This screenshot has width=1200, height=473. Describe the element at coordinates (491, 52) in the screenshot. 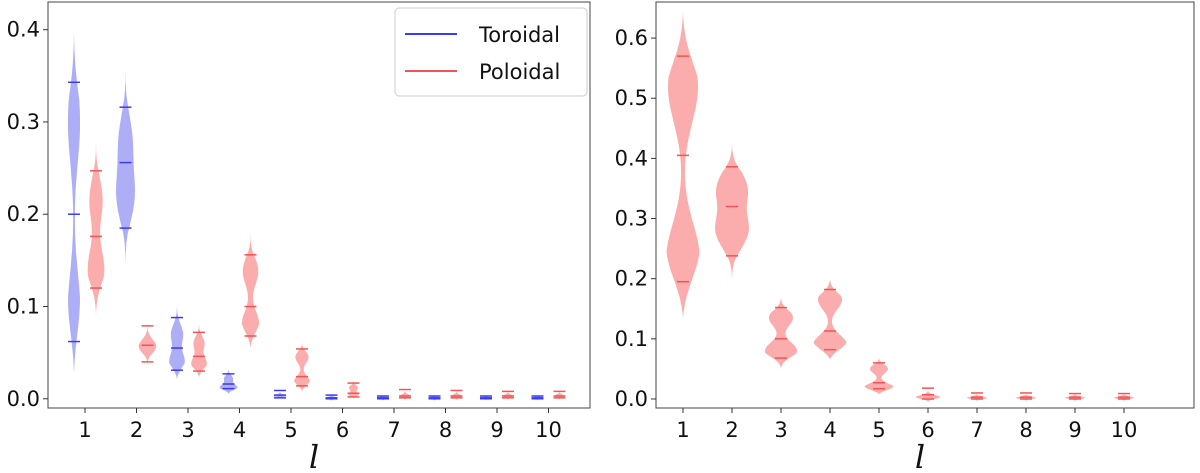

I see `legend-box` at that location.